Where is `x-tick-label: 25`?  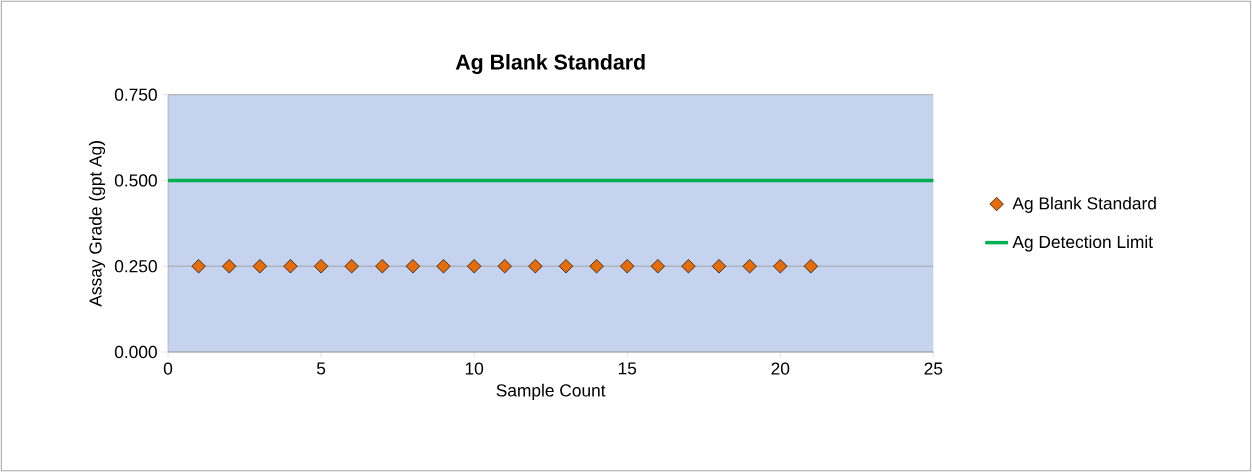 x-tick-label: 25 is located at coordinates (933, 368).